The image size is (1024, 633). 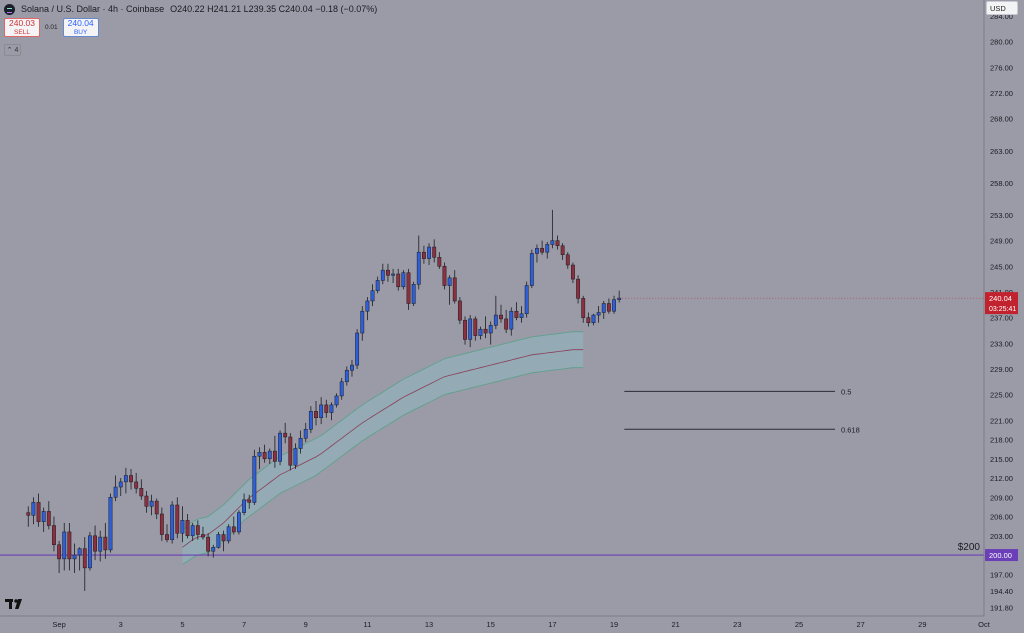 I want to click on price-tick-label: 249.00, so click(x=1001, y=241).